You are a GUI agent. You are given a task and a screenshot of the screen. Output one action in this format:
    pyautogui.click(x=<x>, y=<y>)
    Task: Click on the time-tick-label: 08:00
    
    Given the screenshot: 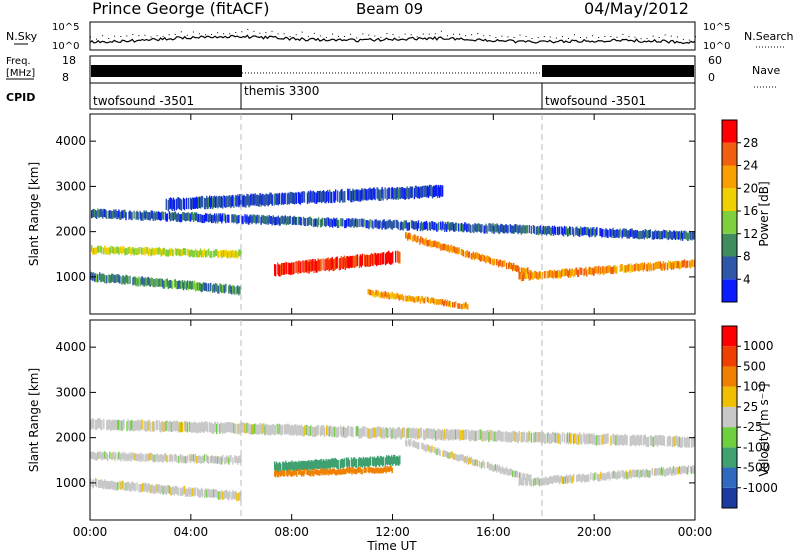 What is the action you would take?
    pyautogui.click(x=291, y=532)
    